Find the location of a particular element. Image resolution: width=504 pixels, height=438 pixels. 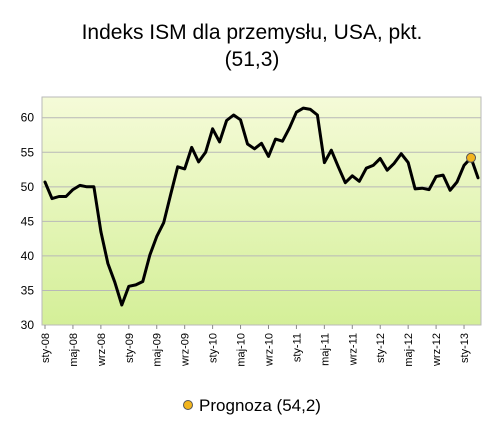

y-tick-label: 55 is located at coordinates (28, 152).